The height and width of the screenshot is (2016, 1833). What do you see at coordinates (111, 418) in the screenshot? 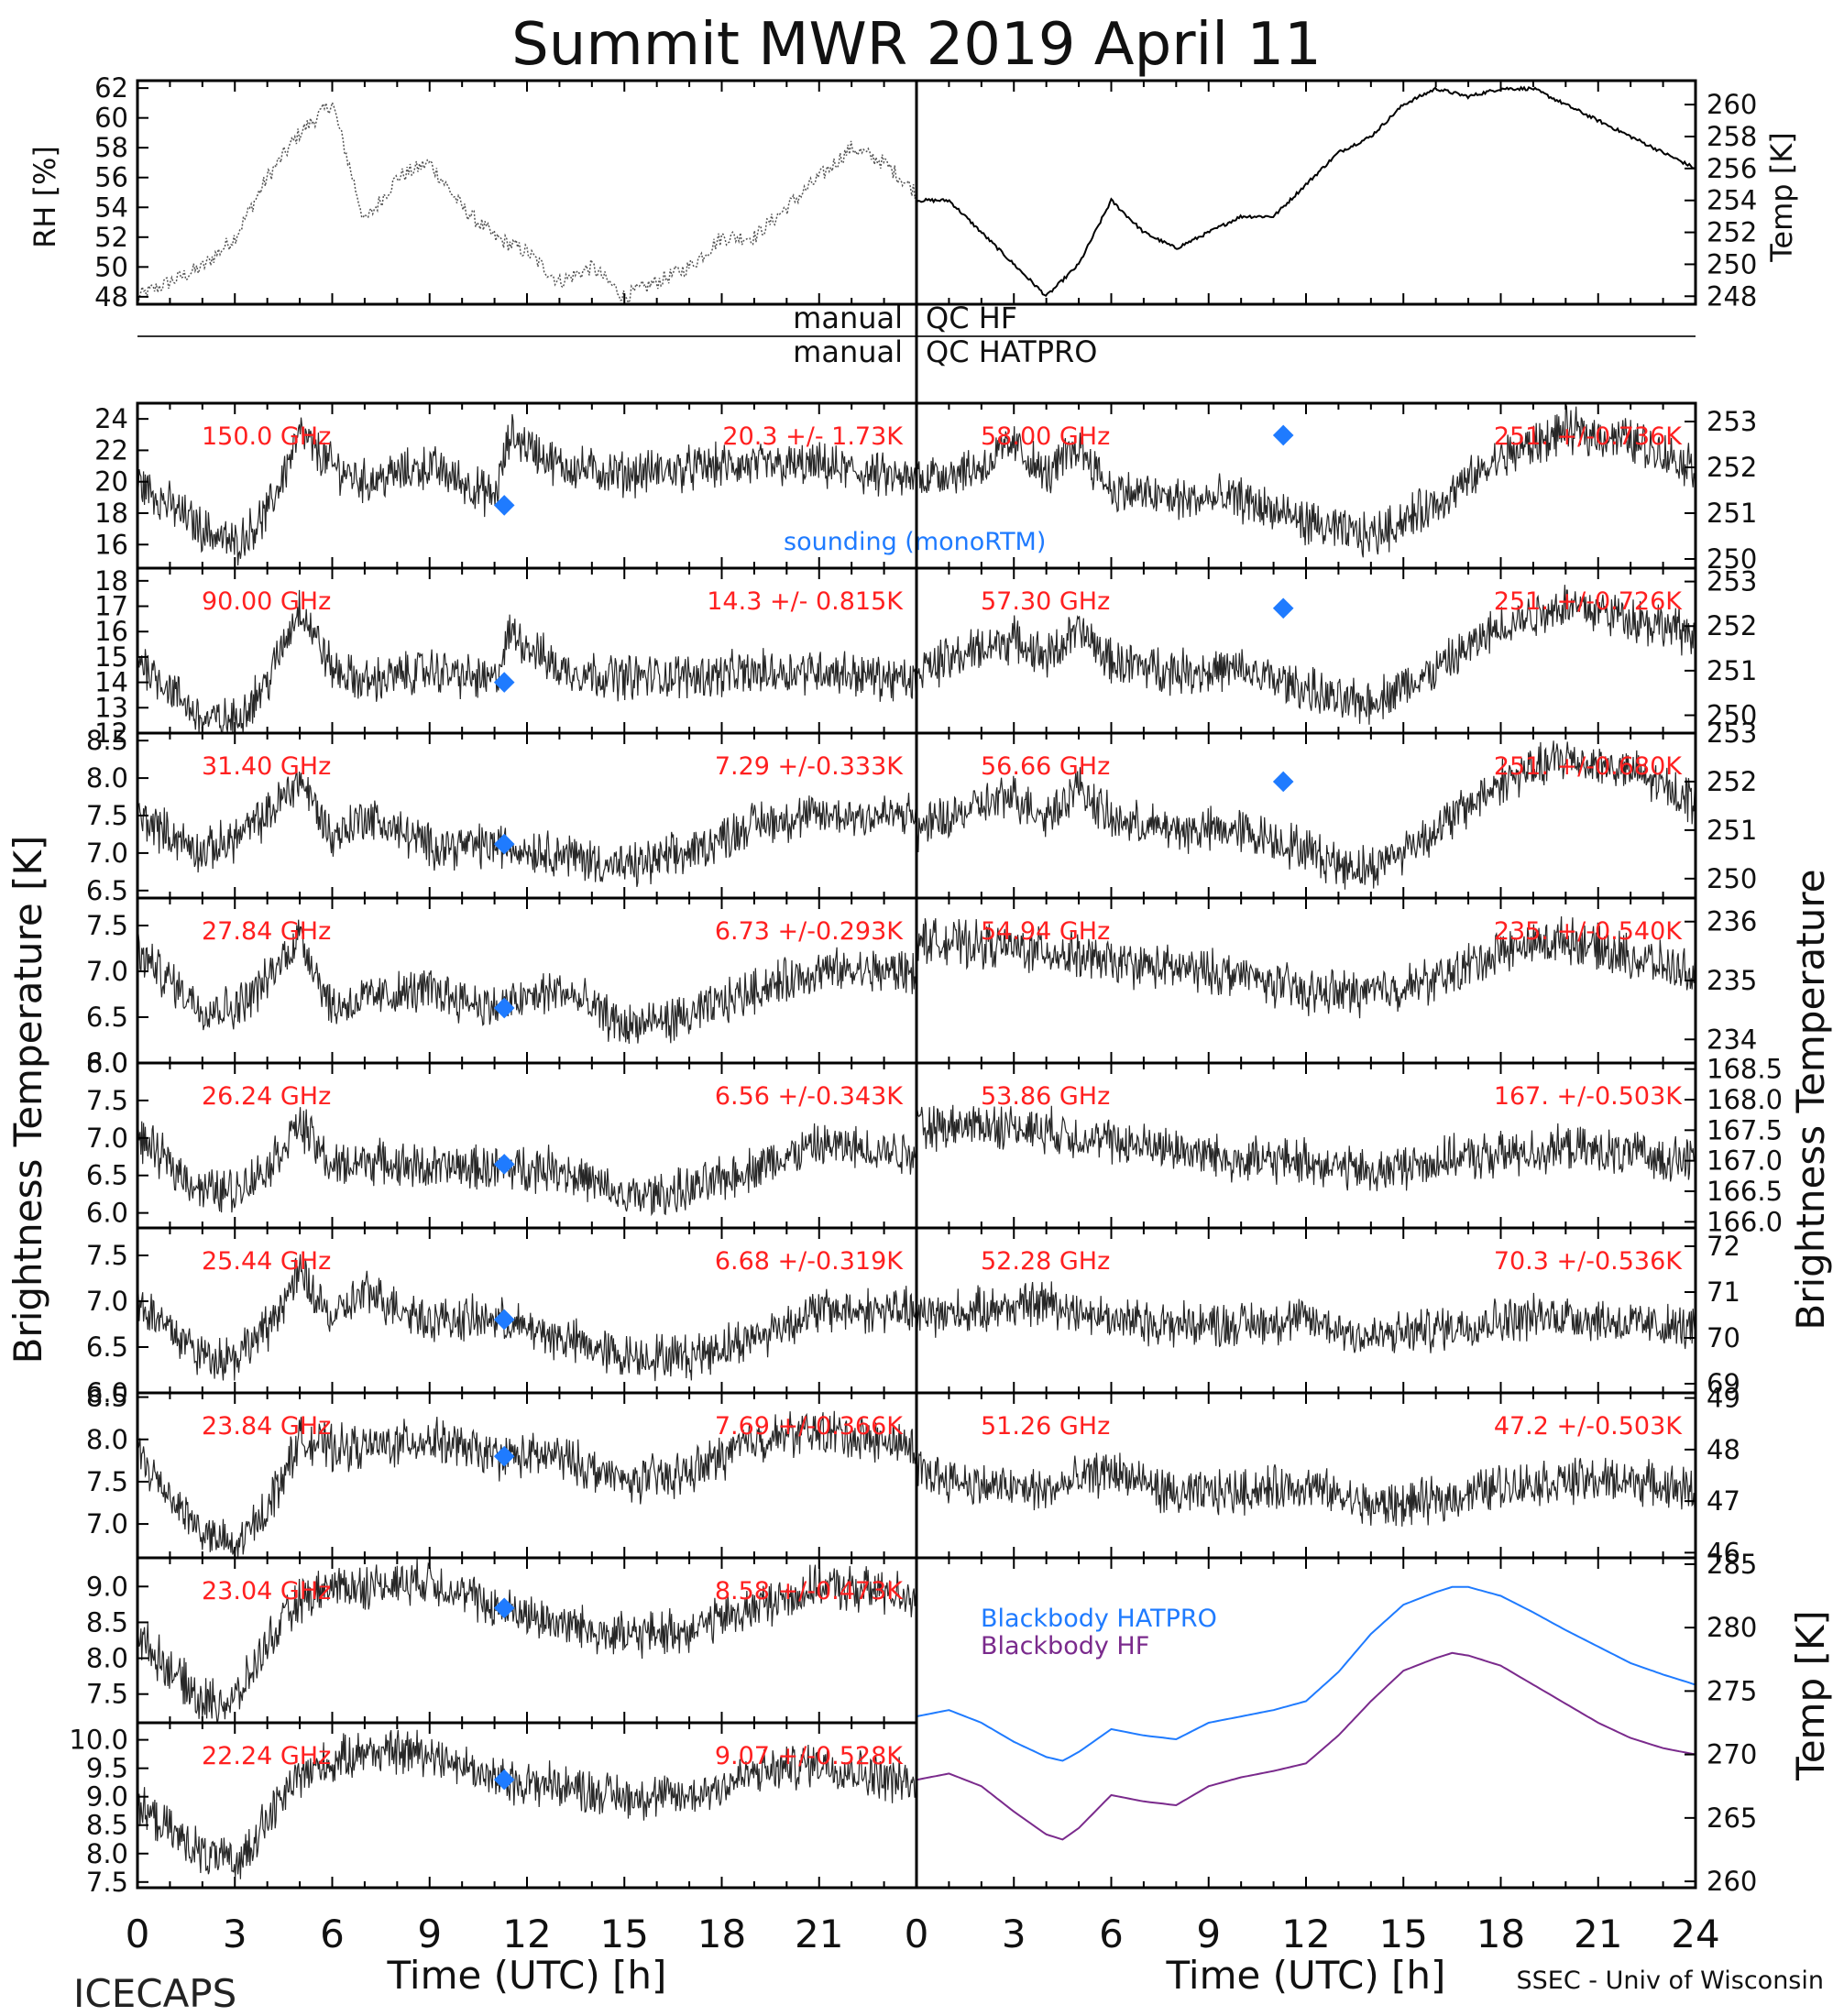
I see `y-tick-label: 24` at bounding box center [111, 418].